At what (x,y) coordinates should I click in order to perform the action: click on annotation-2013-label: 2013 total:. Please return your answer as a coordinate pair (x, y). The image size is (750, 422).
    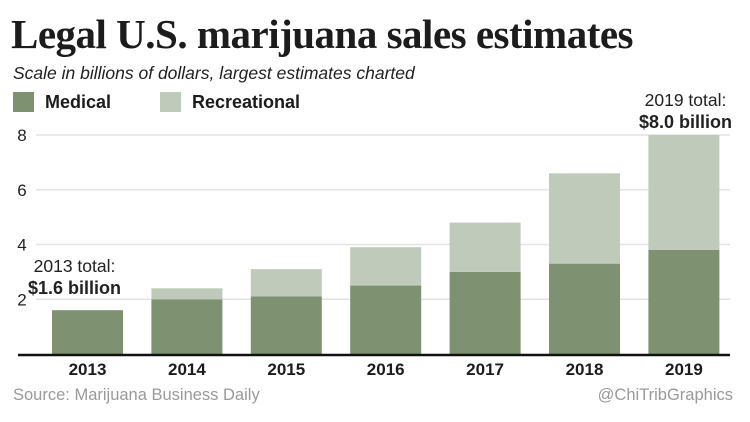
    Looking at the image, I should click on (74, 266).